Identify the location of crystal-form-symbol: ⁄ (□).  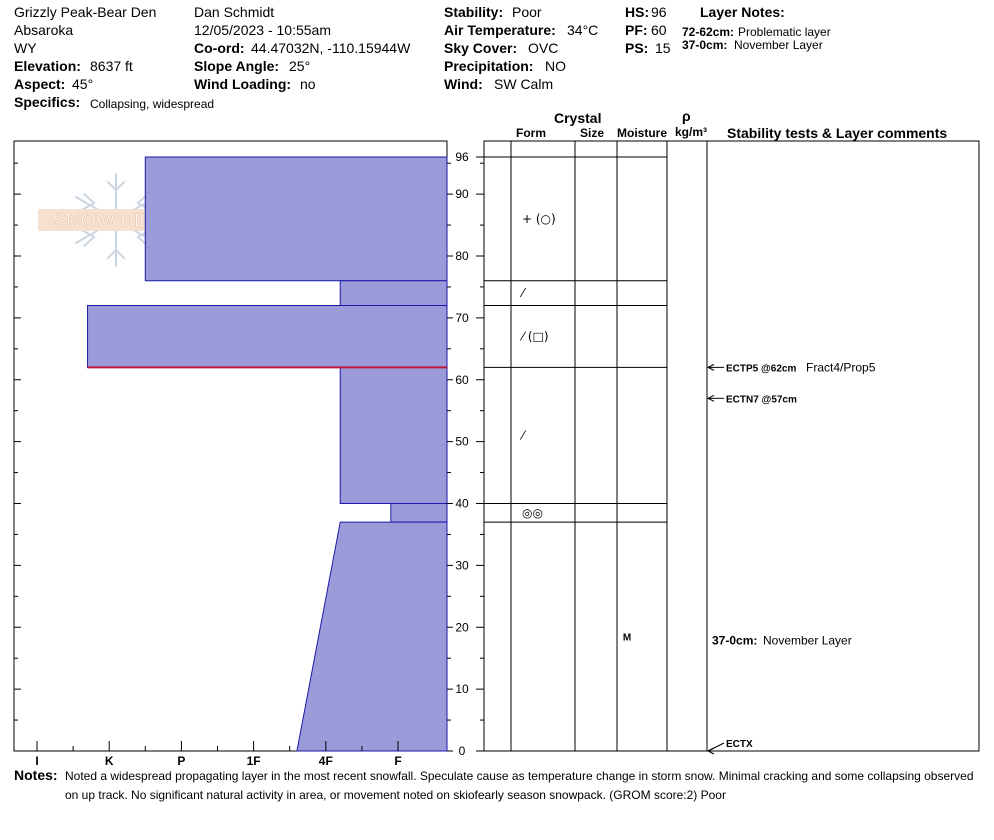
(534, 336).